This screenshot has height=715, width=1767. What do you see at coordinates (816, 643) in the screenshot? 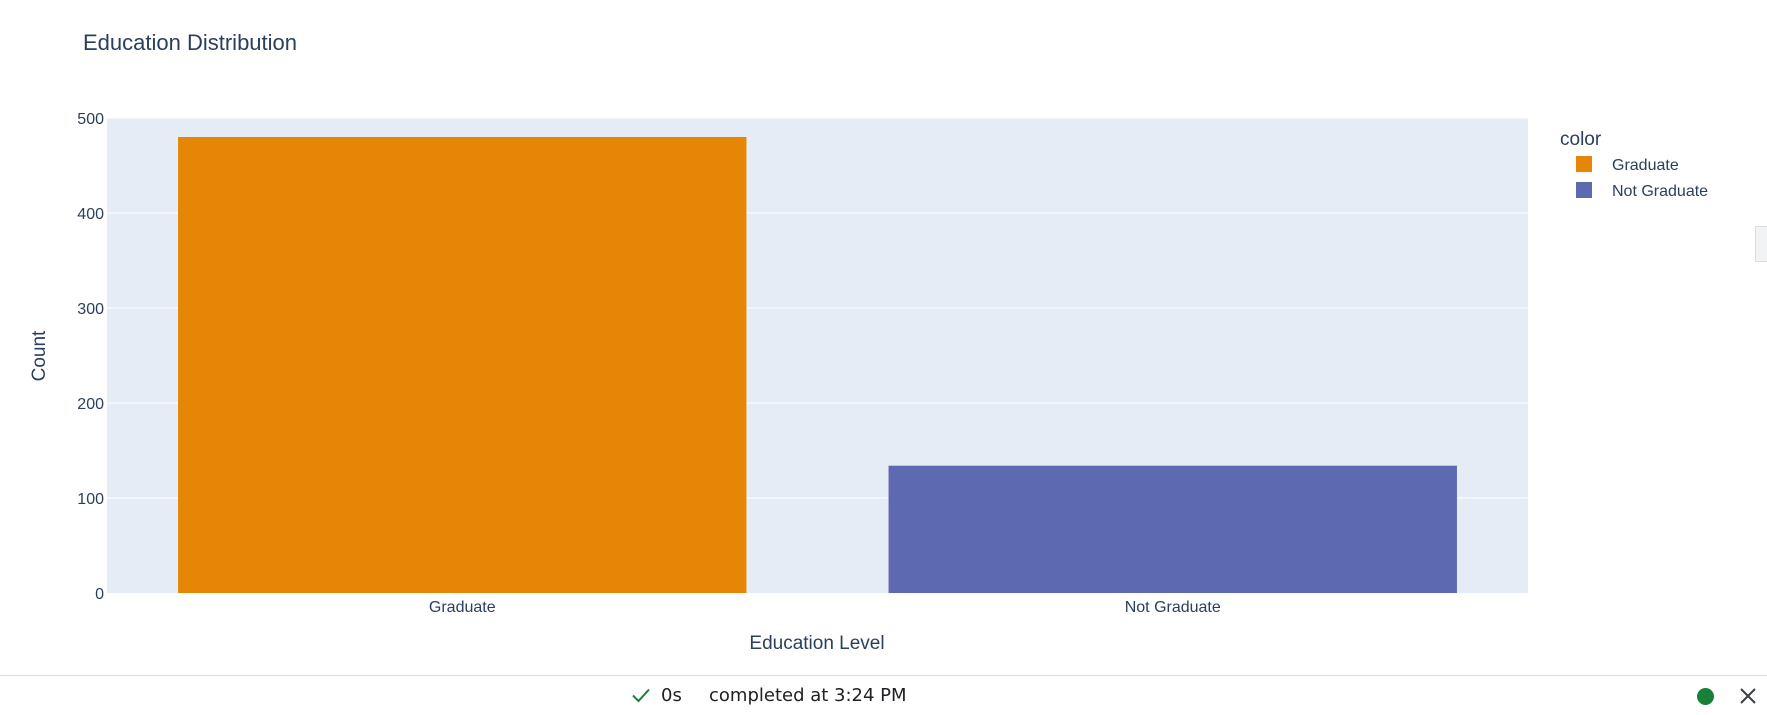
I see `x-axis-title: Education Level` at bounding box center [816, 643].